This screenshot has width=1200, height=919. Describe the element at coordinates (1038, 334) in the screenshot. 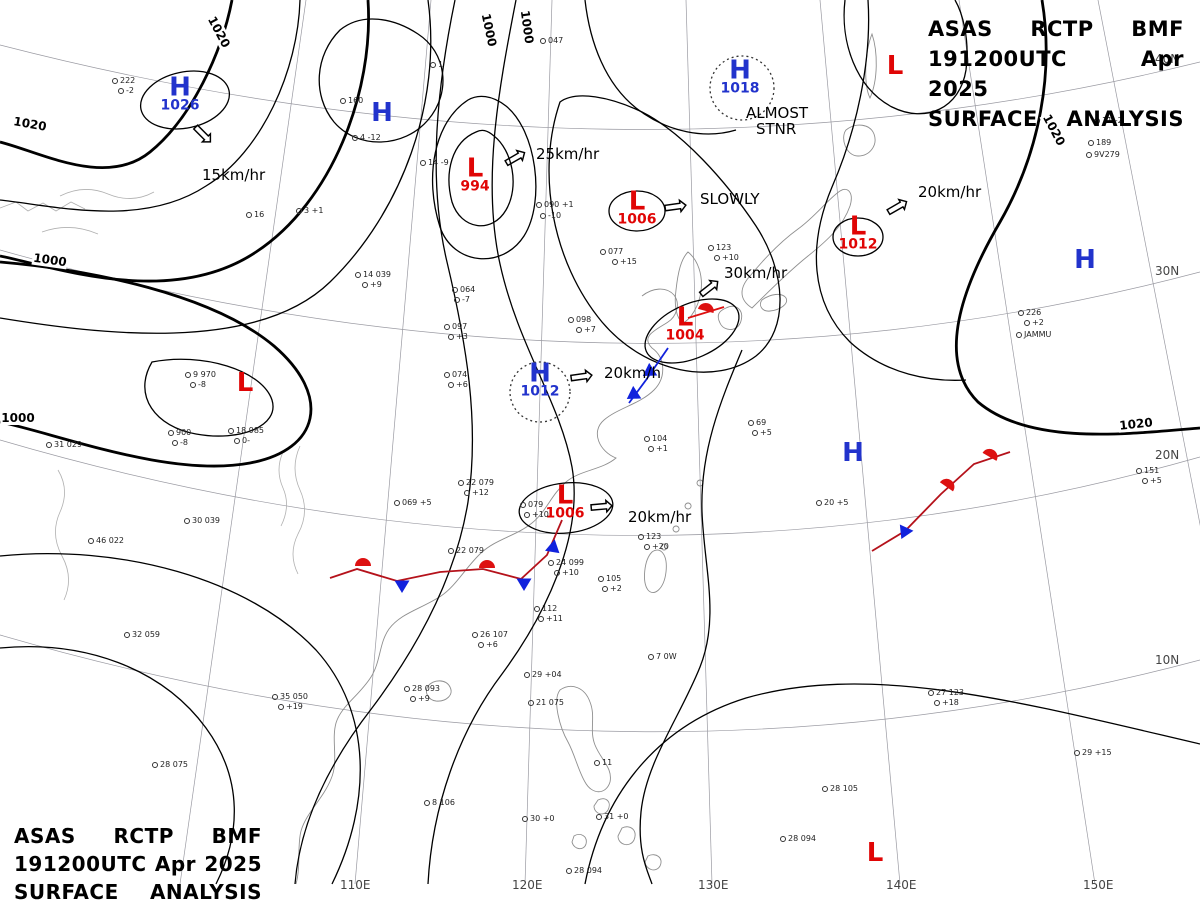

I see `station-values: JAMMU` at that location.